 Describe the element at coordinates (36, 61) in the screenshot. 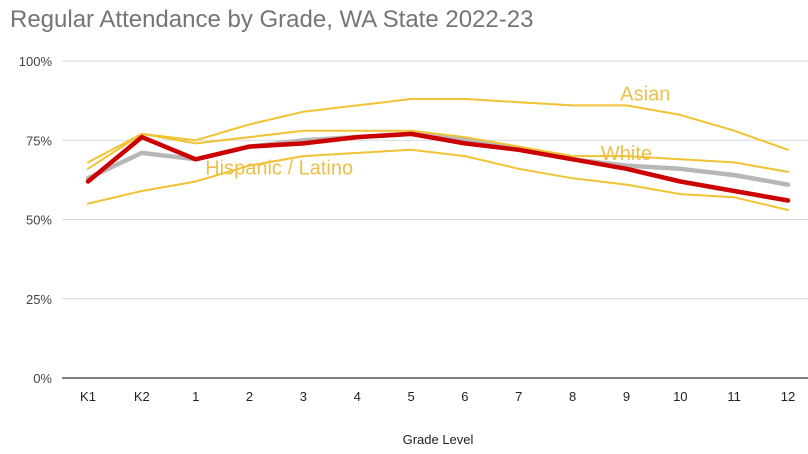

I see `y-tick-label: 100%` at that location.